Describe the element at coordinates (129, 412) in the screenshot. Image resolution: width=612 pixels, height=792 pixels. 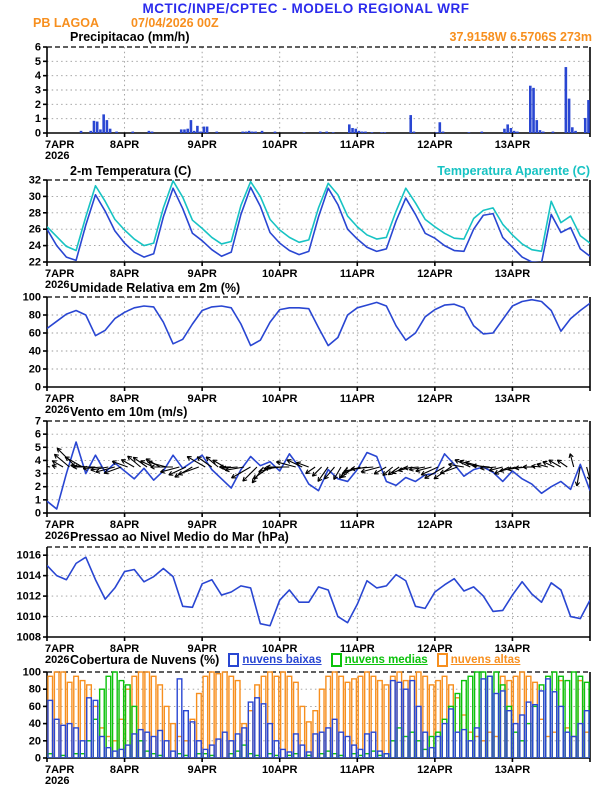
I see `panel-title-wind: Vento em 10m (m/s)` at that location.